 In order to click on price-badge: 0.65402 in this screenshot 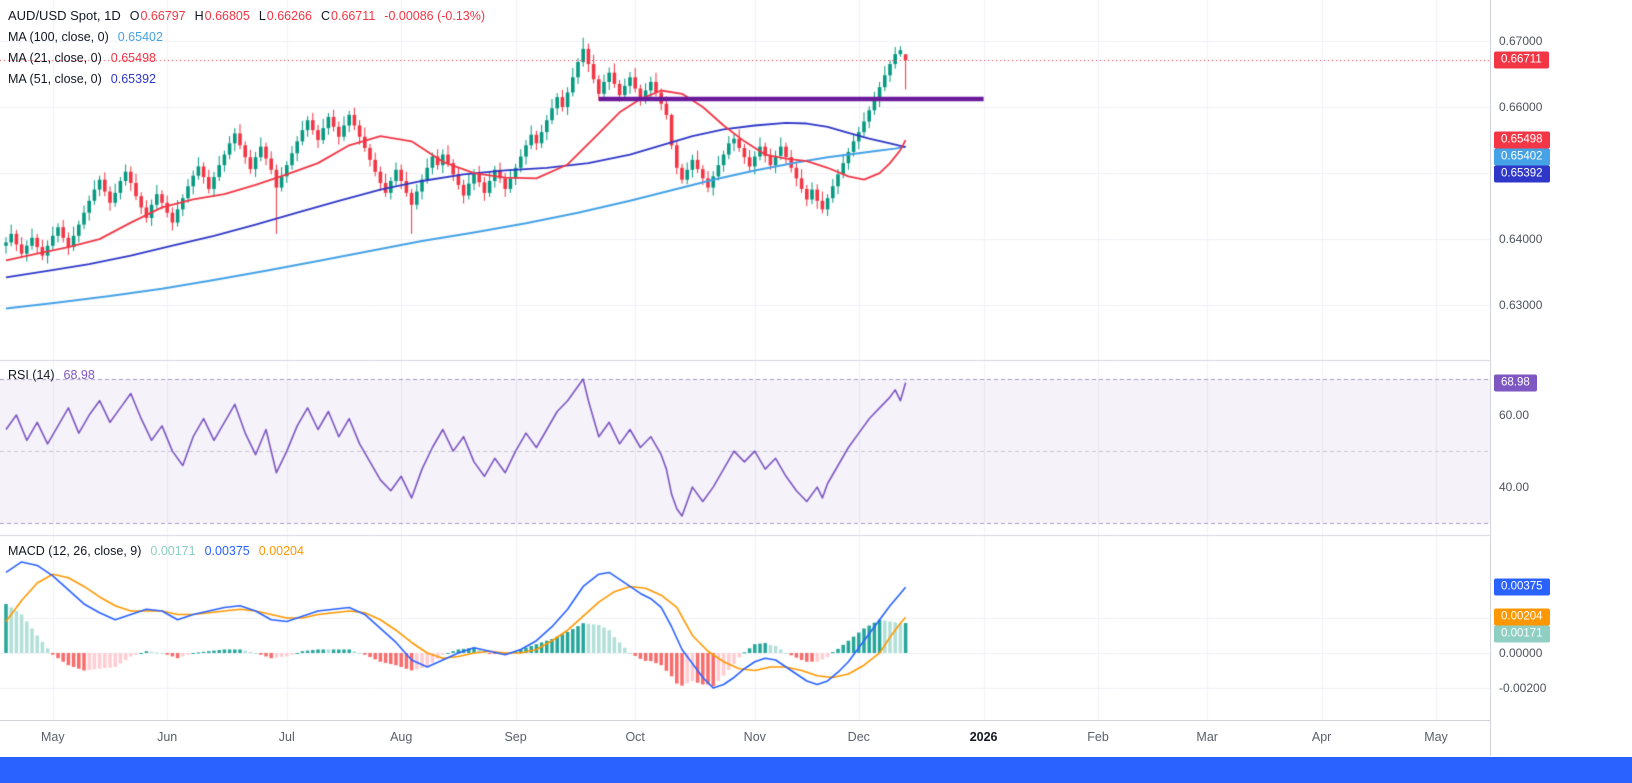, I will do `click(1522, 157)`.